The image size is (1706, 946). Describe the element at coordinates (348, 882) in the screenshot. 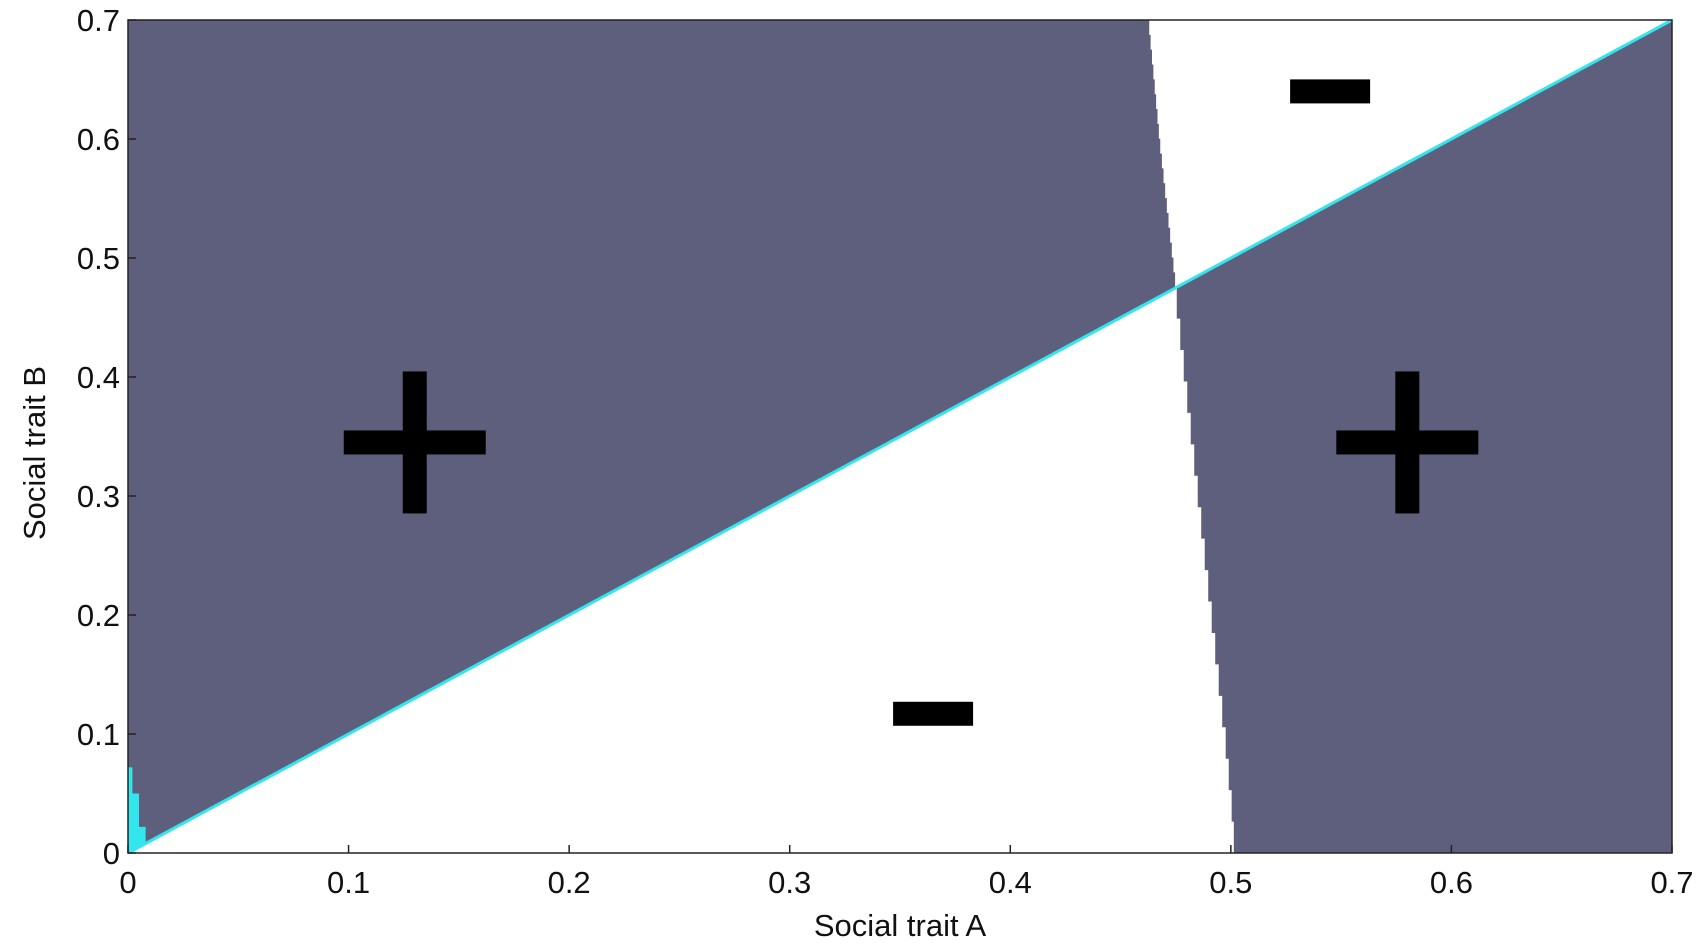

I see `x-tick-label: 0.1` at that location.